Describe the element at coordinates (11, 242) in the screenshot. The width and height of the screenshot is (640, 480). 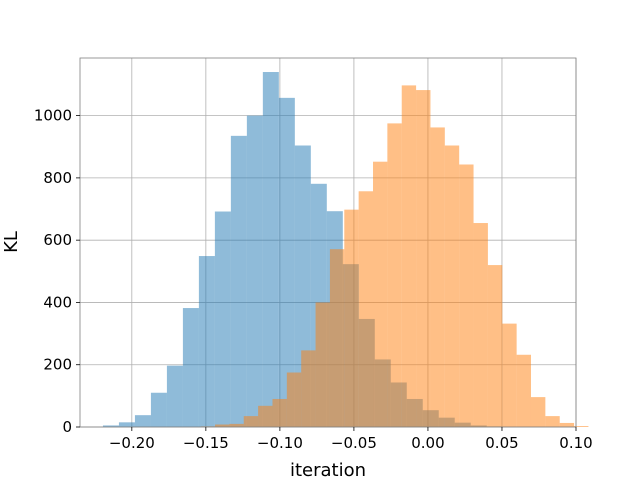
I see `y-axis-label: KL` at that location.